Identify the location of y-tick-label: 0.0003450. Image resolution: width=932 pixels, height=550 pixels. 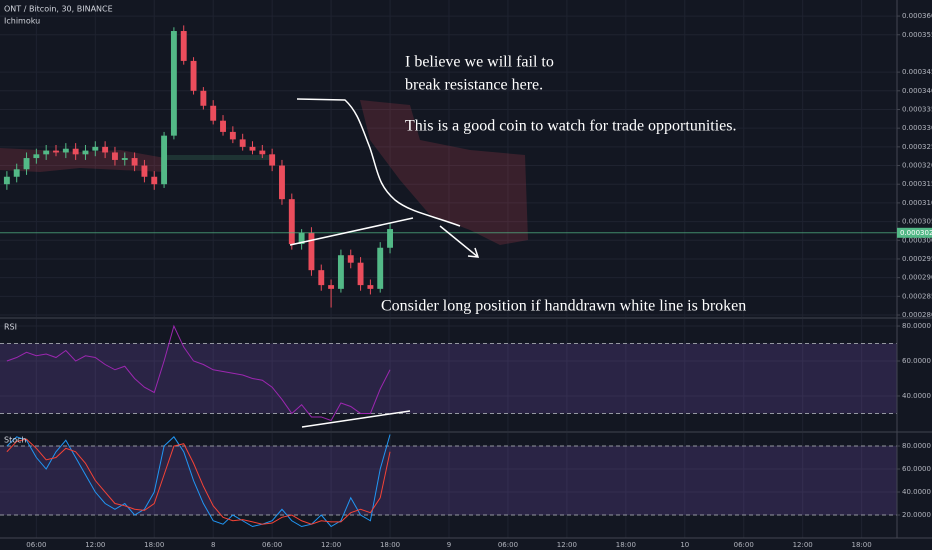
(917, 72).